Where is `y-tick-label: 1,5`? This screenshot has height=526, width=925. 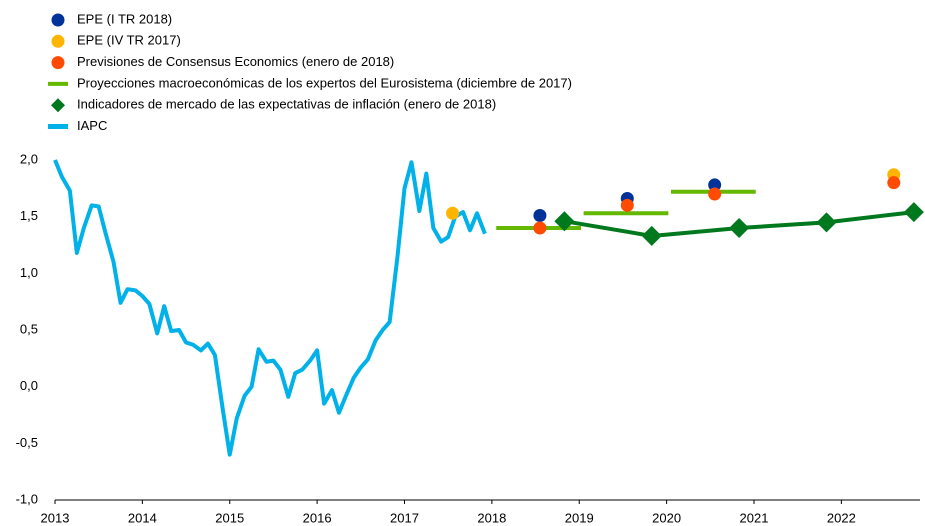
y-tick-label: 1,5 is located at coordinates (29, 215).